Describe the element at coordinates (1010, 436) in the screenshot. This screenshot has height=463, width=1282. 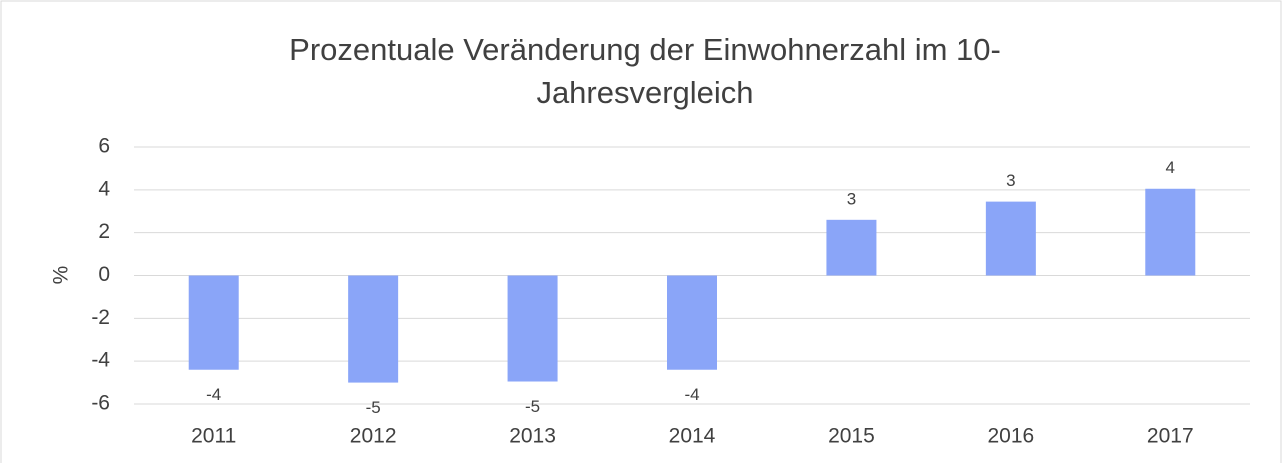
I see `x-tick-label: 2016` at that location.